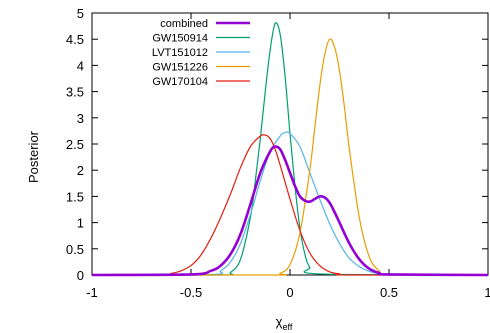 The width and height of the screenshot is (490, 333). I want to click on x-axis-title: χeff, so click(284, 323).